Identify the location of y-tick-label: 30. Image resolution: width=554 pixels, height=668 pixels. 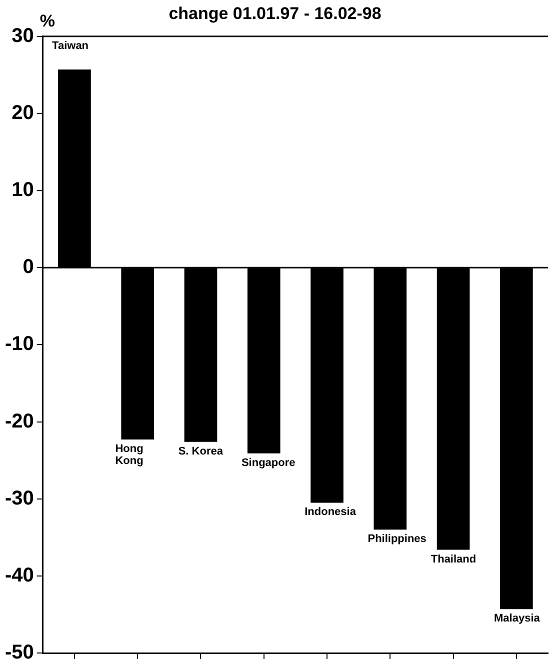
(23, 35).